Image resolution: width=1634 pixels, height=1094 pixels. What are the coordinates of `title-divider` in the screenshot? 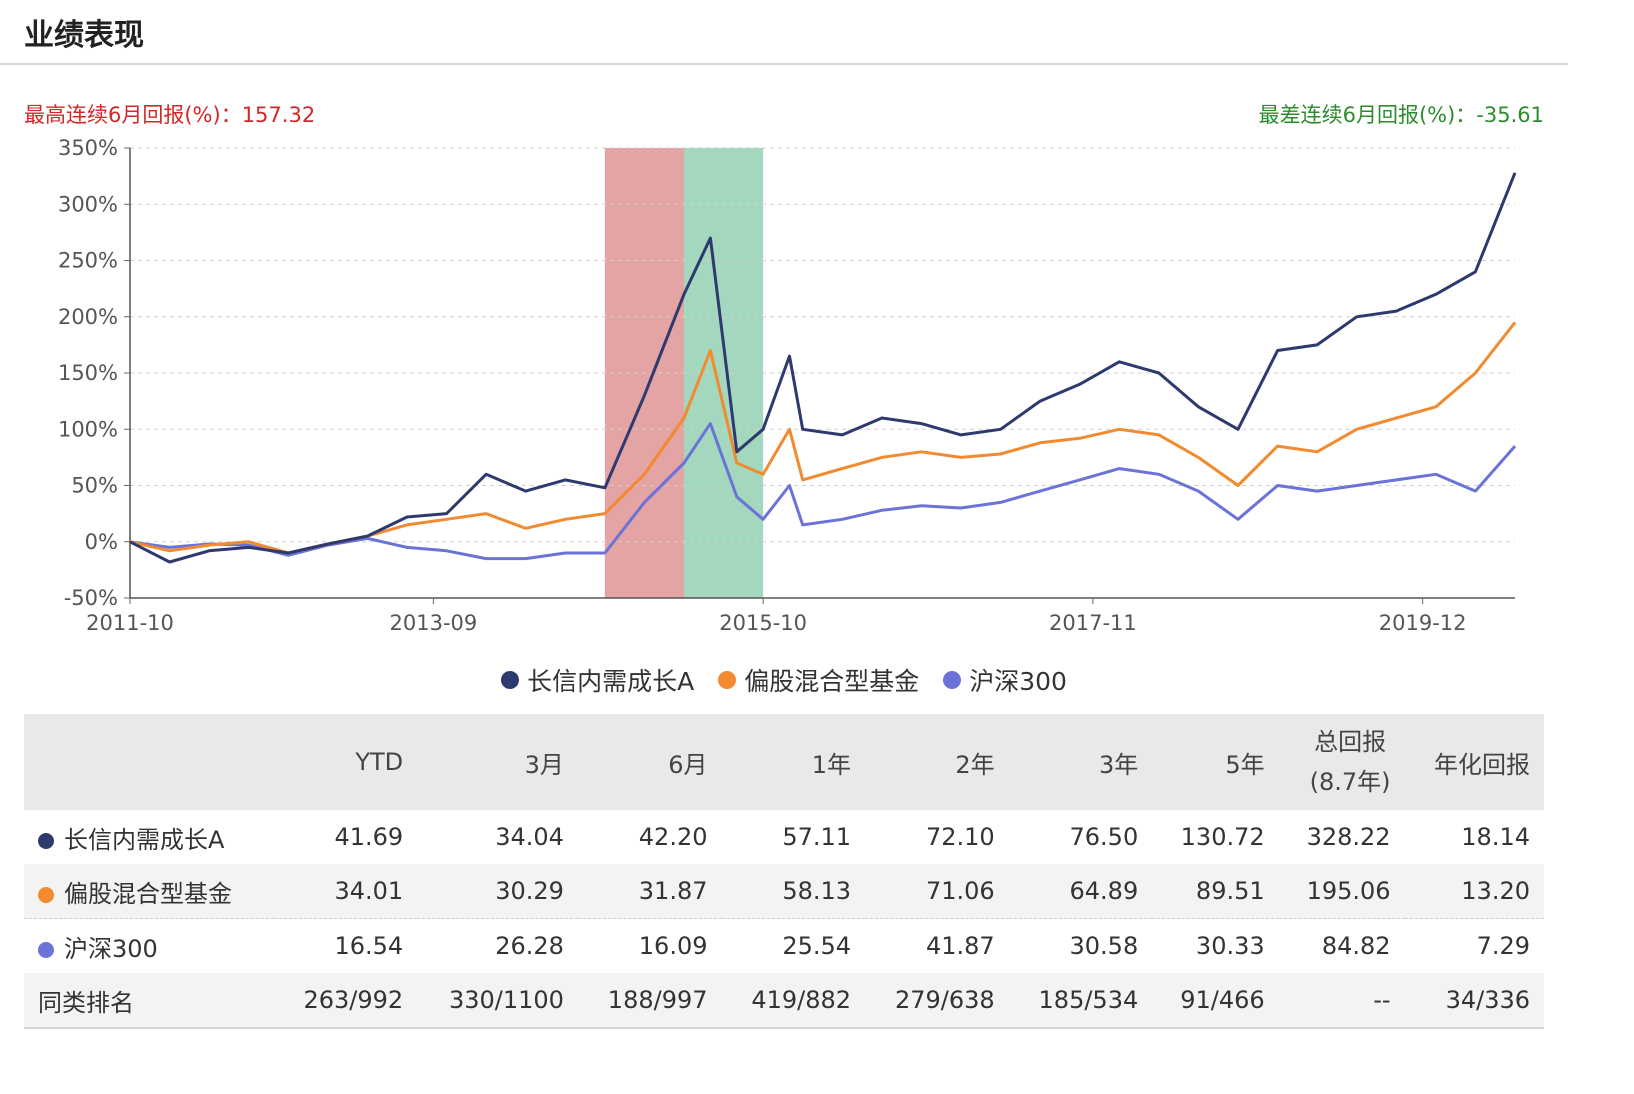 It's located at (784, 64).